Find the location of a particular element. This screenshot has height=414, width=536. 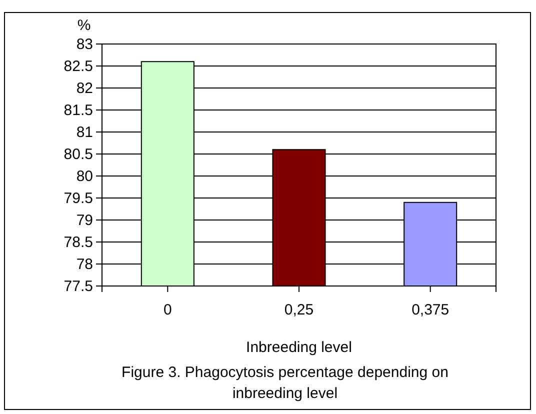

y-tick-label: 78 is located at coordinates (84, 264).